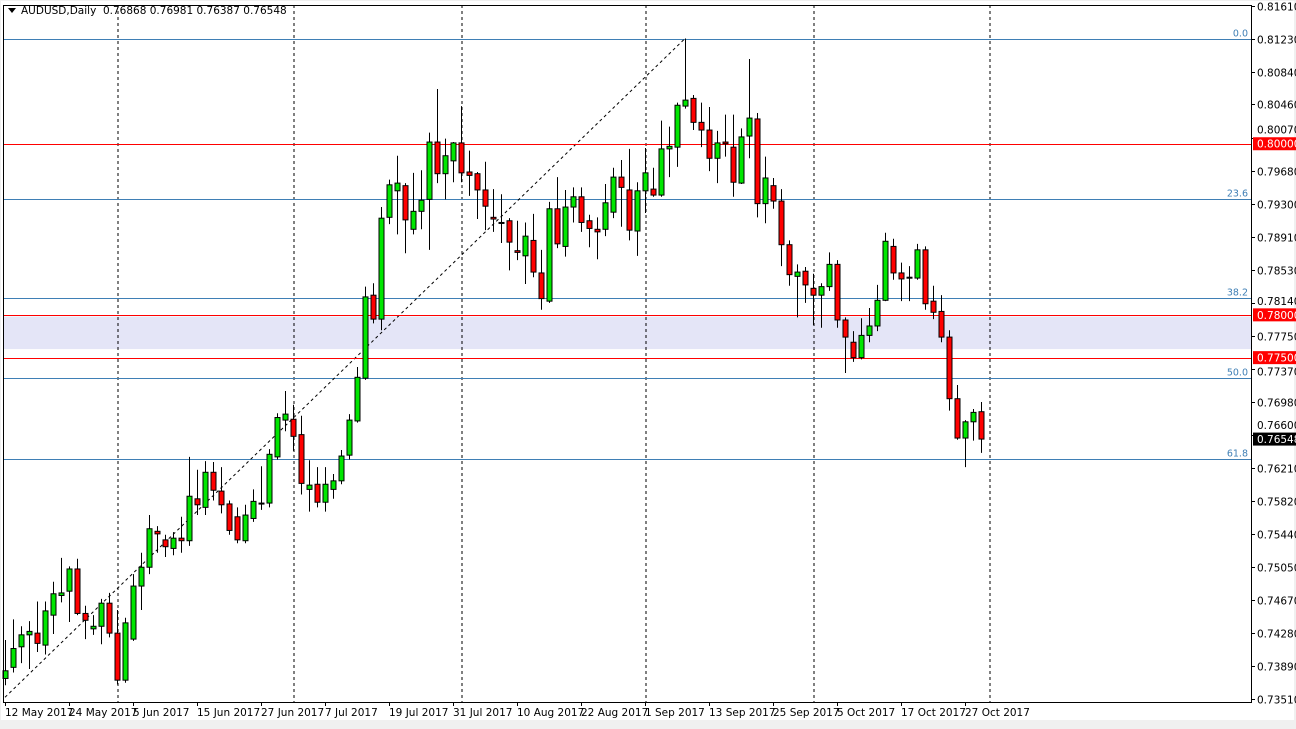  Describe the element at coordinates (1237, 194) in the screenshot. I see `fib-level-label: 23.6` at that location.